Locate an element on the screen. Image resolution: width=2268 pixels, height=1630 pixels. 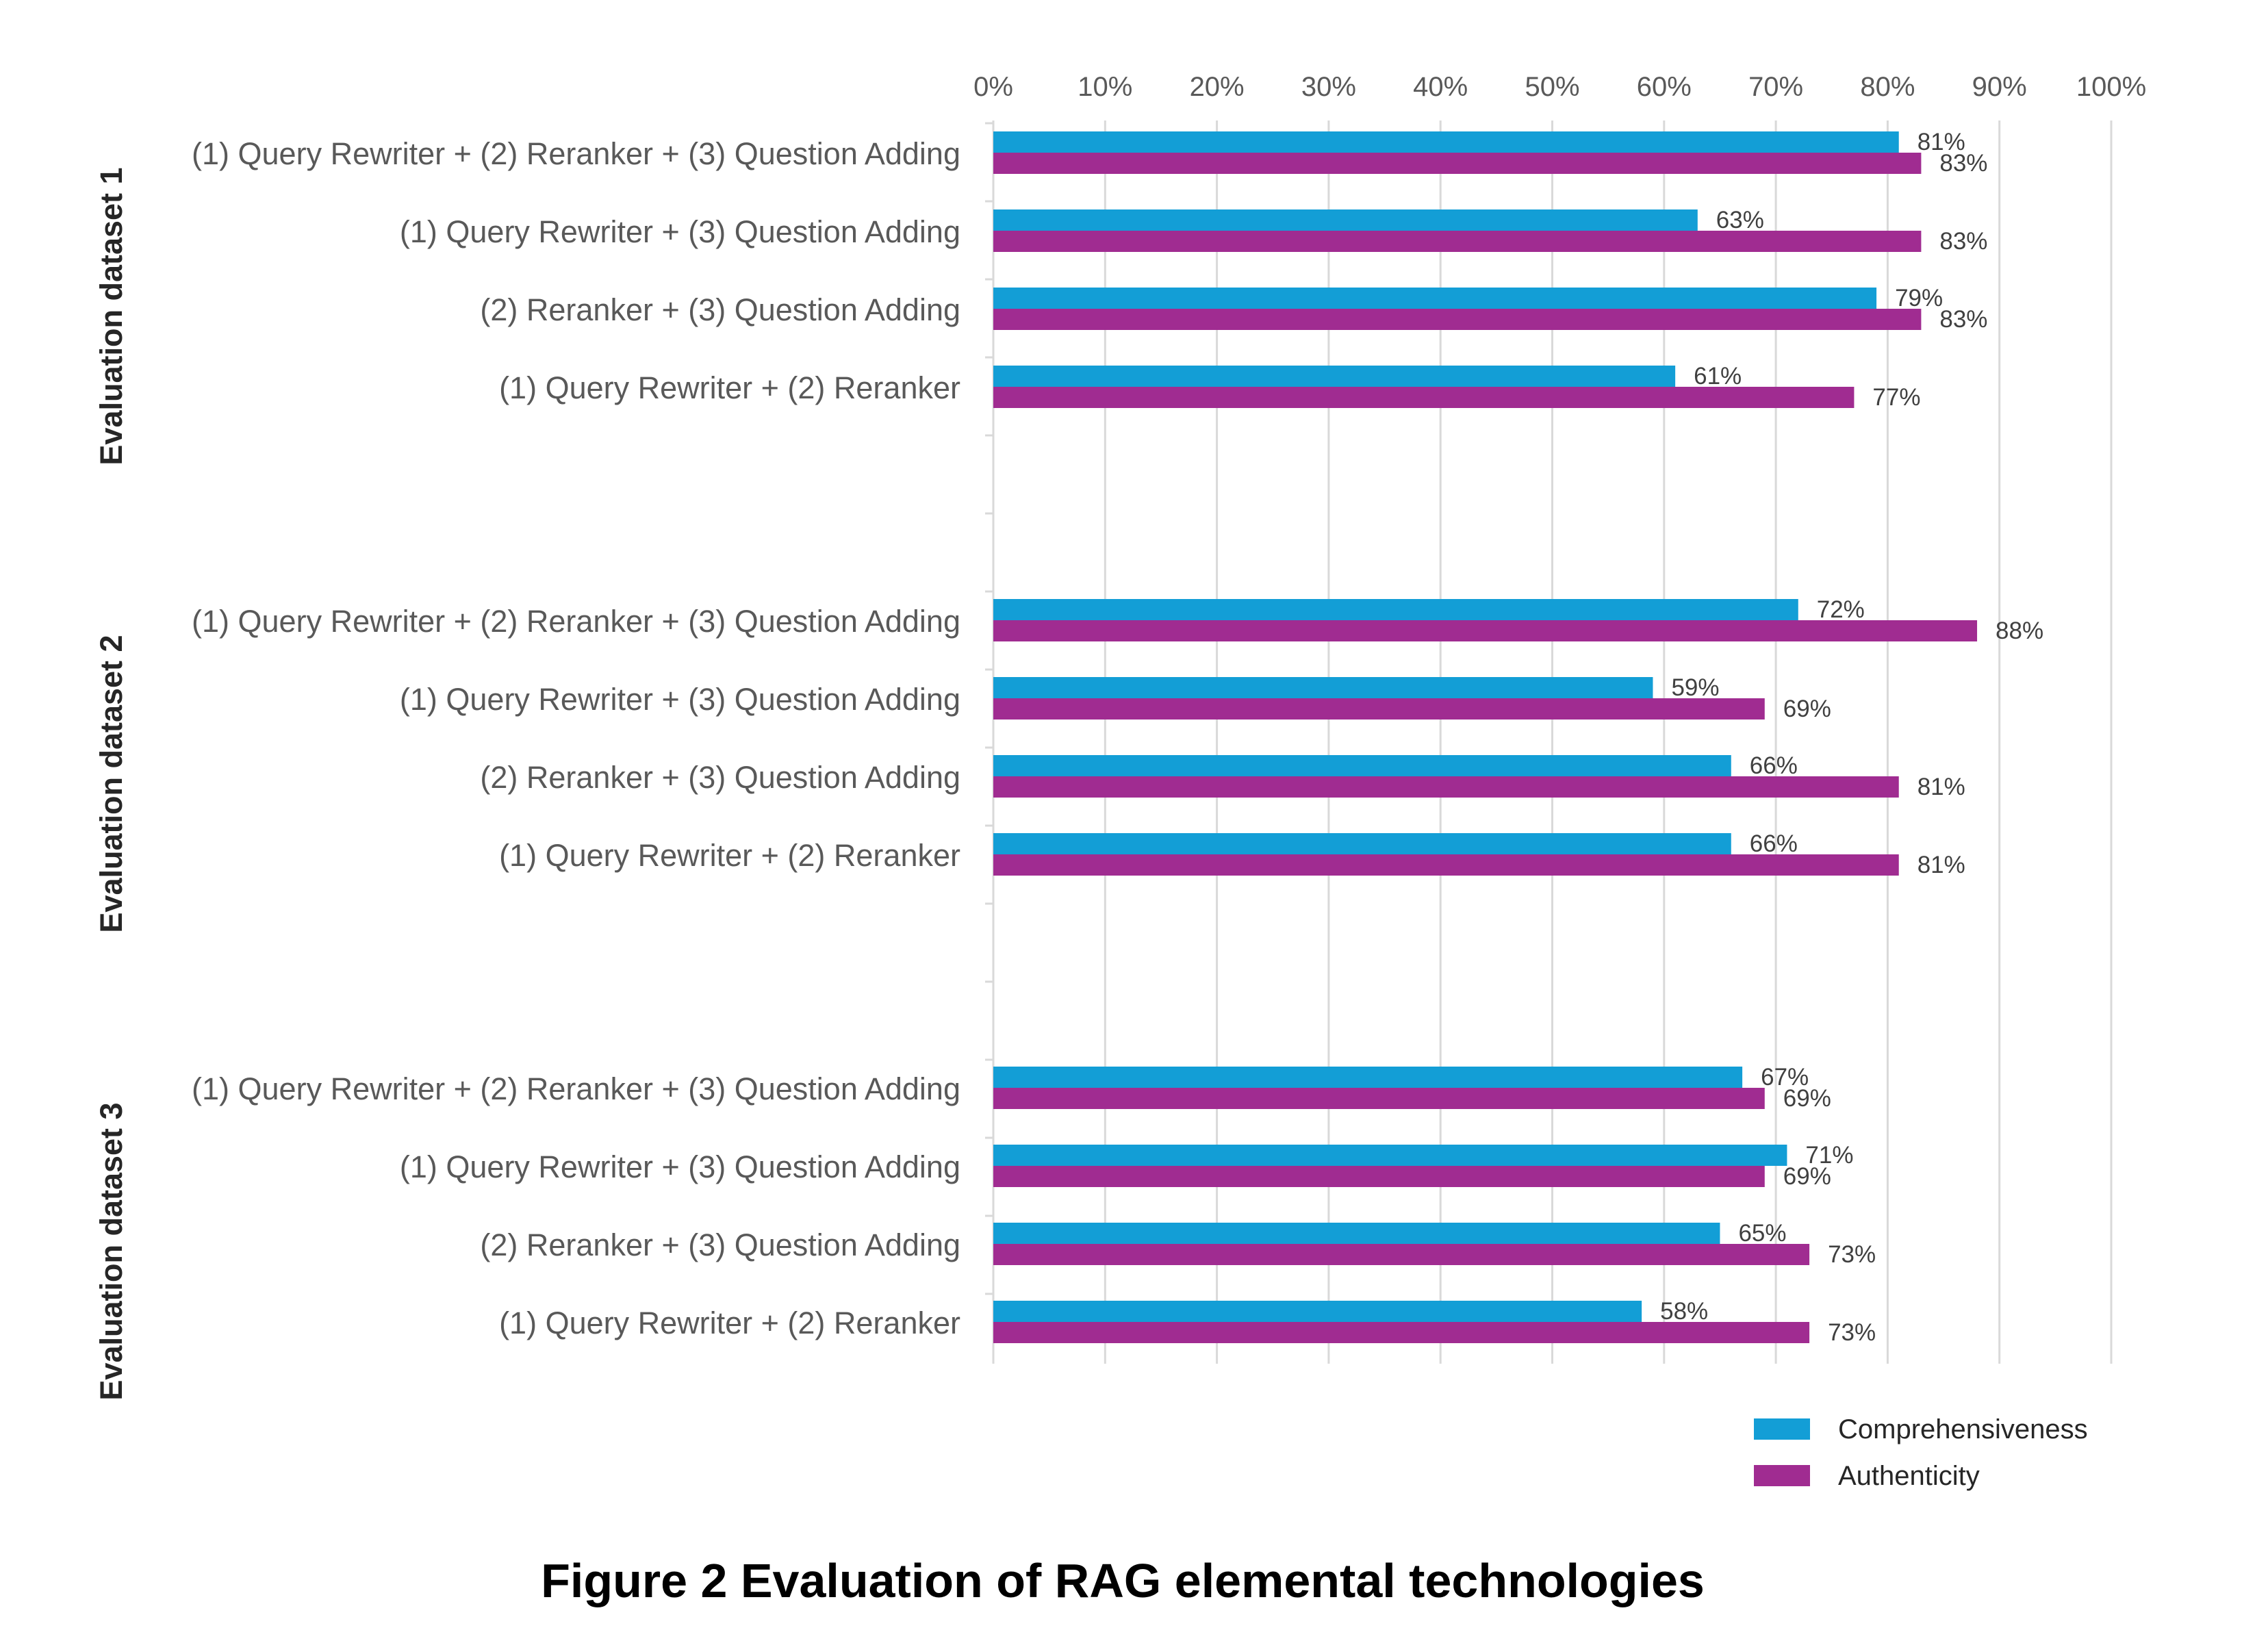
x-tick-label: 30% is located at coordinates (1328, 87).